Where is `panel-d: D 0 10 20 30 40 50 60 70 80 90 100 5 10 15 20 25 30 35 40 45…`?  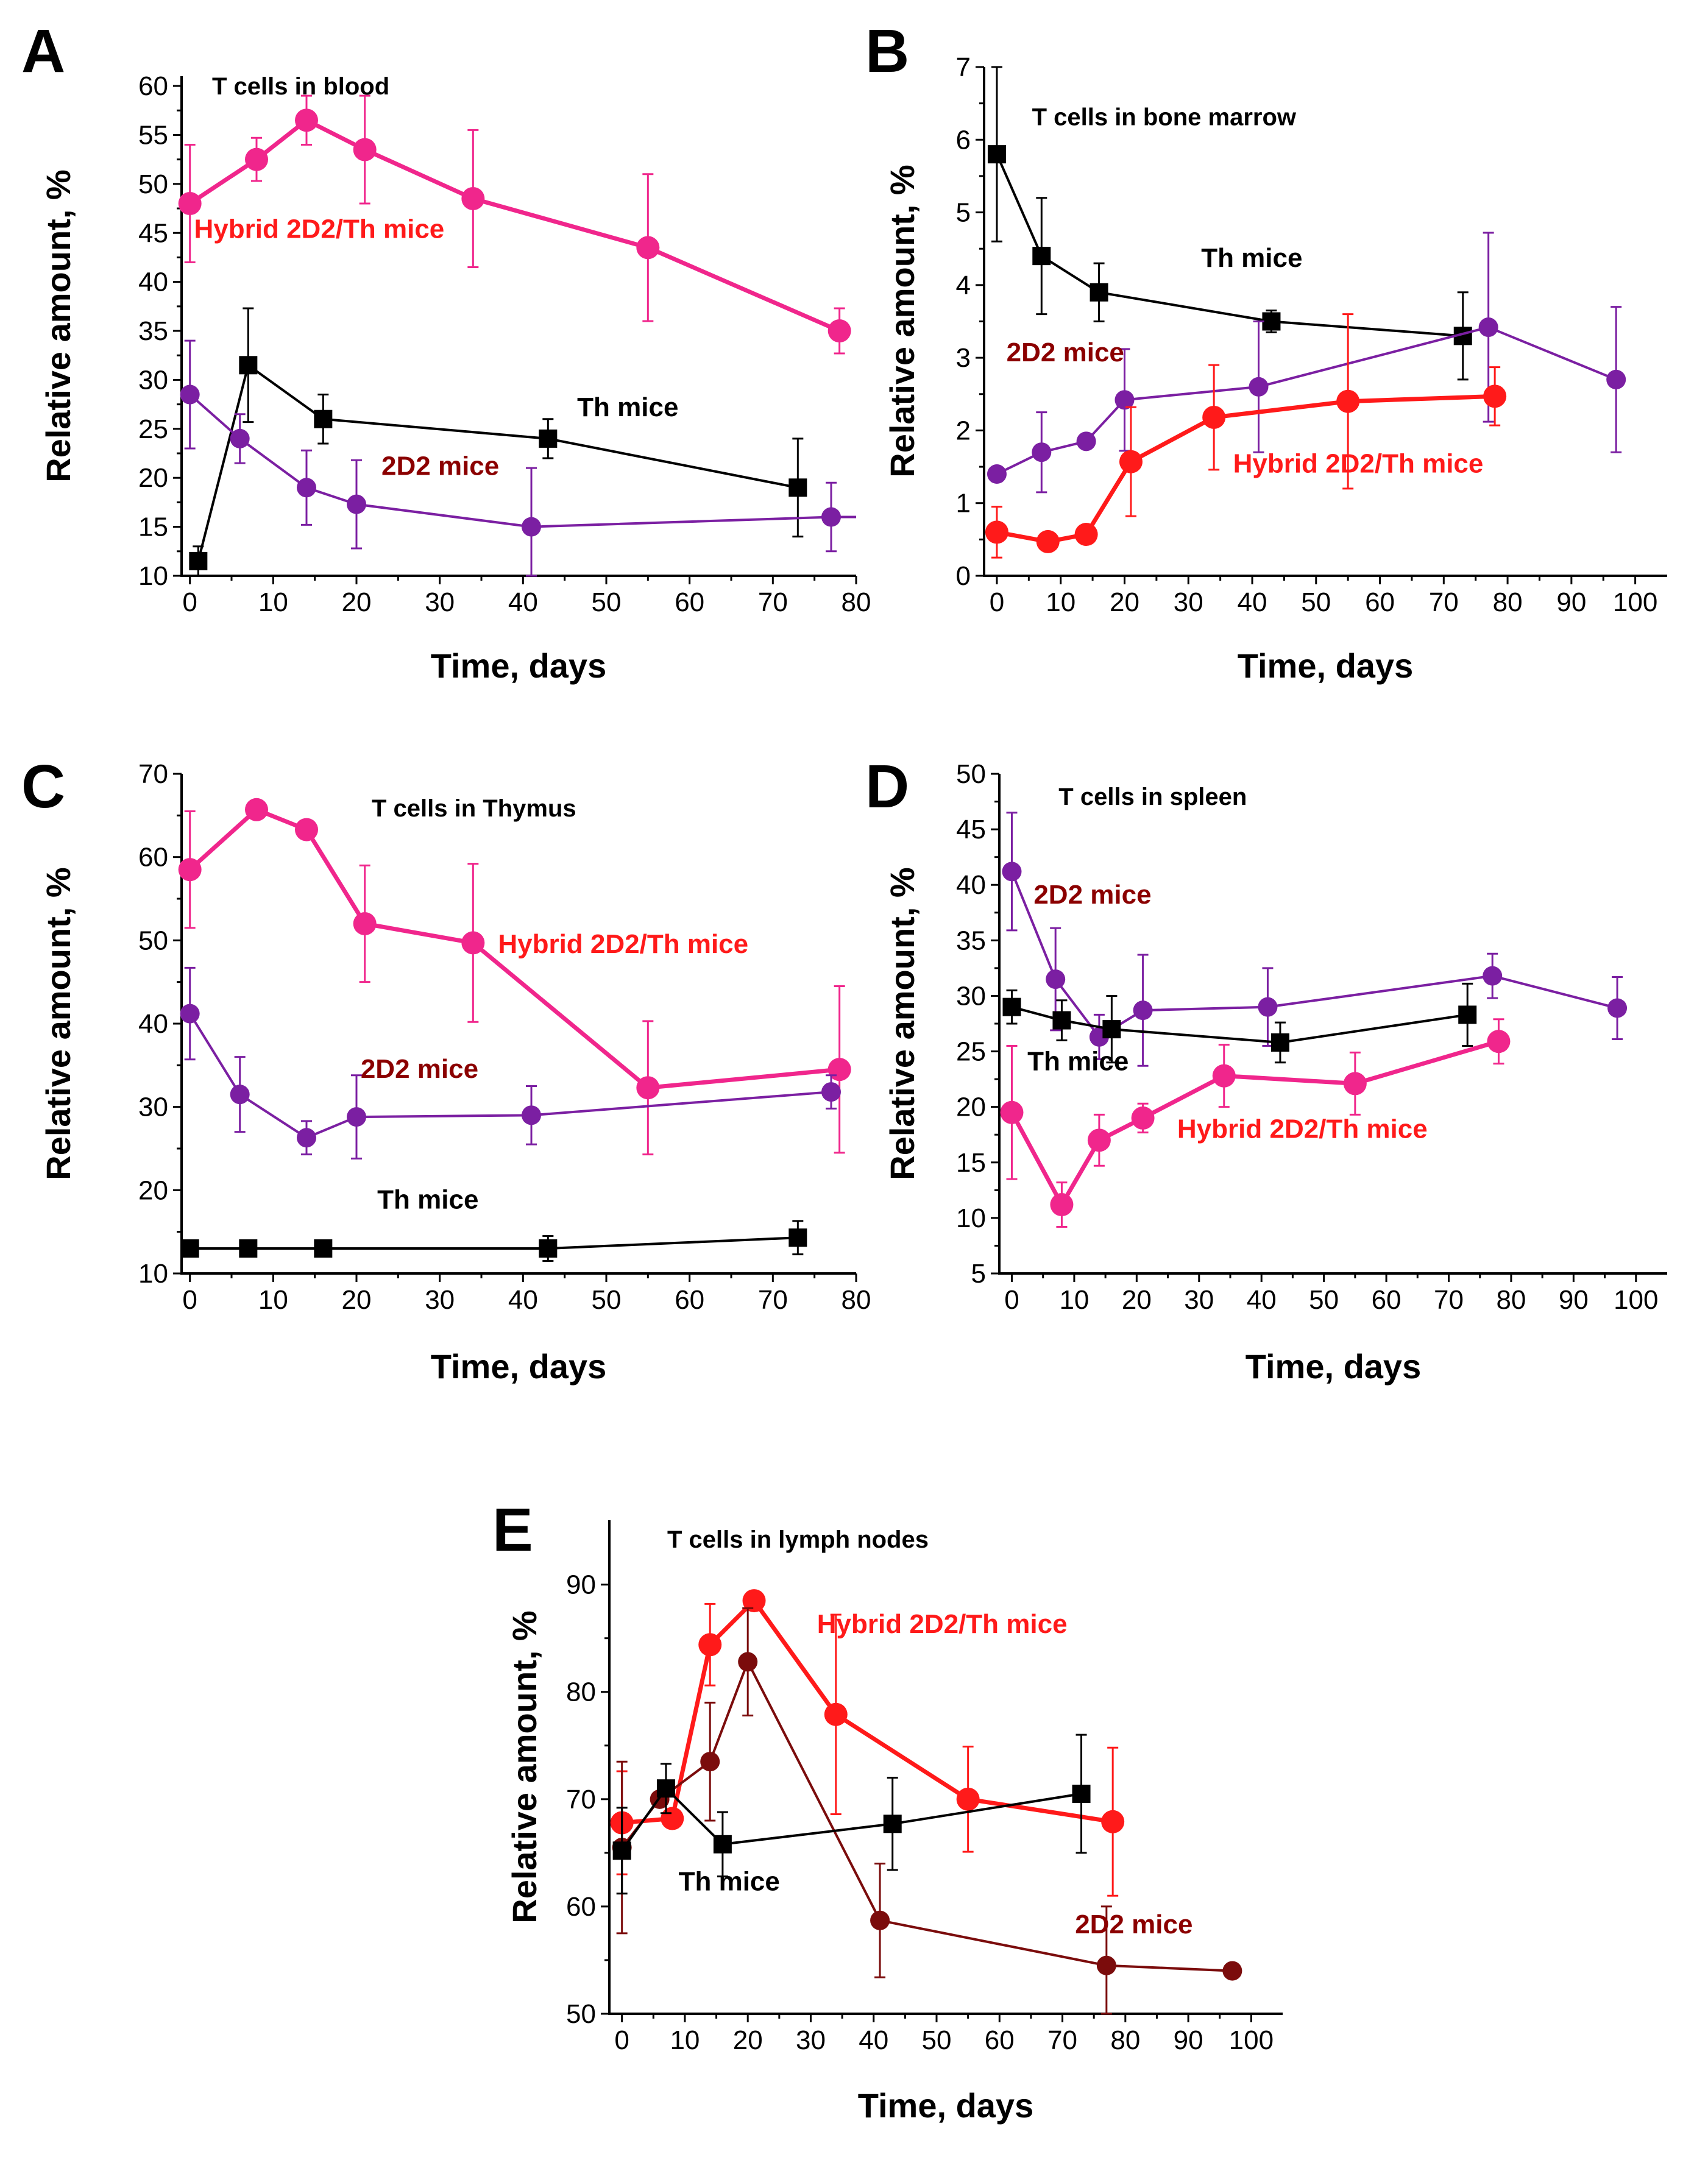 panel-d: D 0 10 20 30 40 50 60 70 80 90 100 5 10 15 20 25 30 35 40 45… is located at coordinates (1266, 1069).